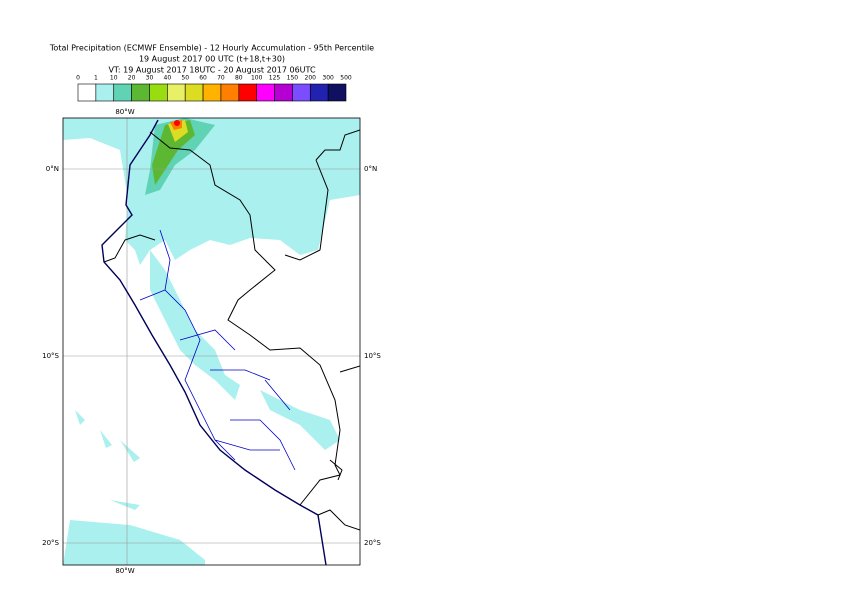 Image resolution: width=842 pixels, height=596 pixels. Describe the element at coordinates (132, 78) in the screenshot. I see `legend-label: 20` at that location.